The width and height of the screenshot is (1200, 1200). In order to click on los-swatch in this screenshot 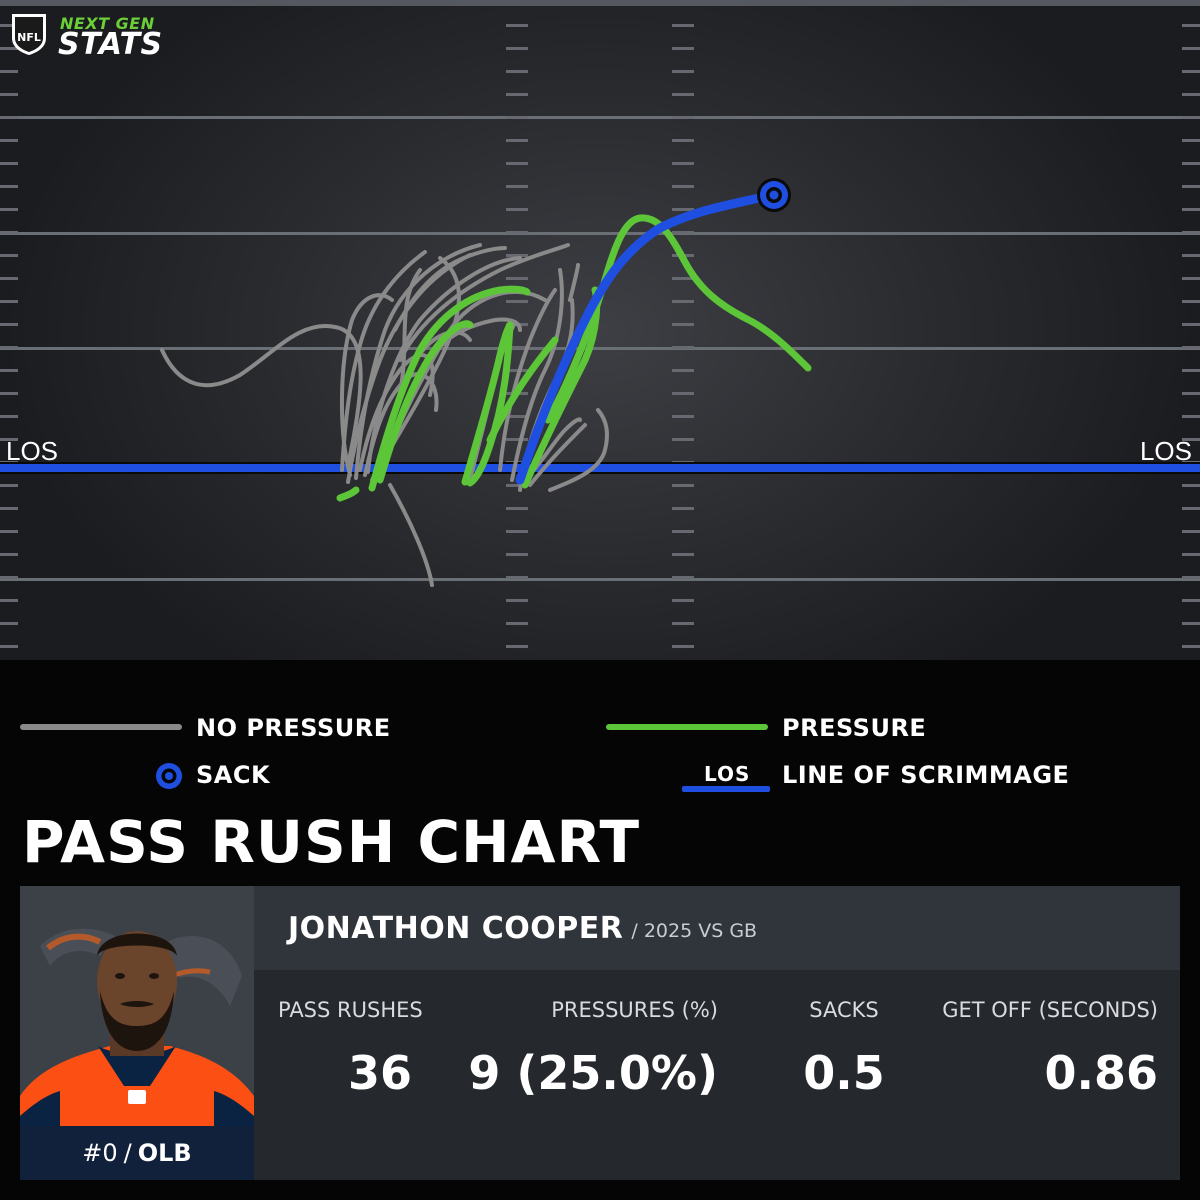, I will do `click(726, 789)`.